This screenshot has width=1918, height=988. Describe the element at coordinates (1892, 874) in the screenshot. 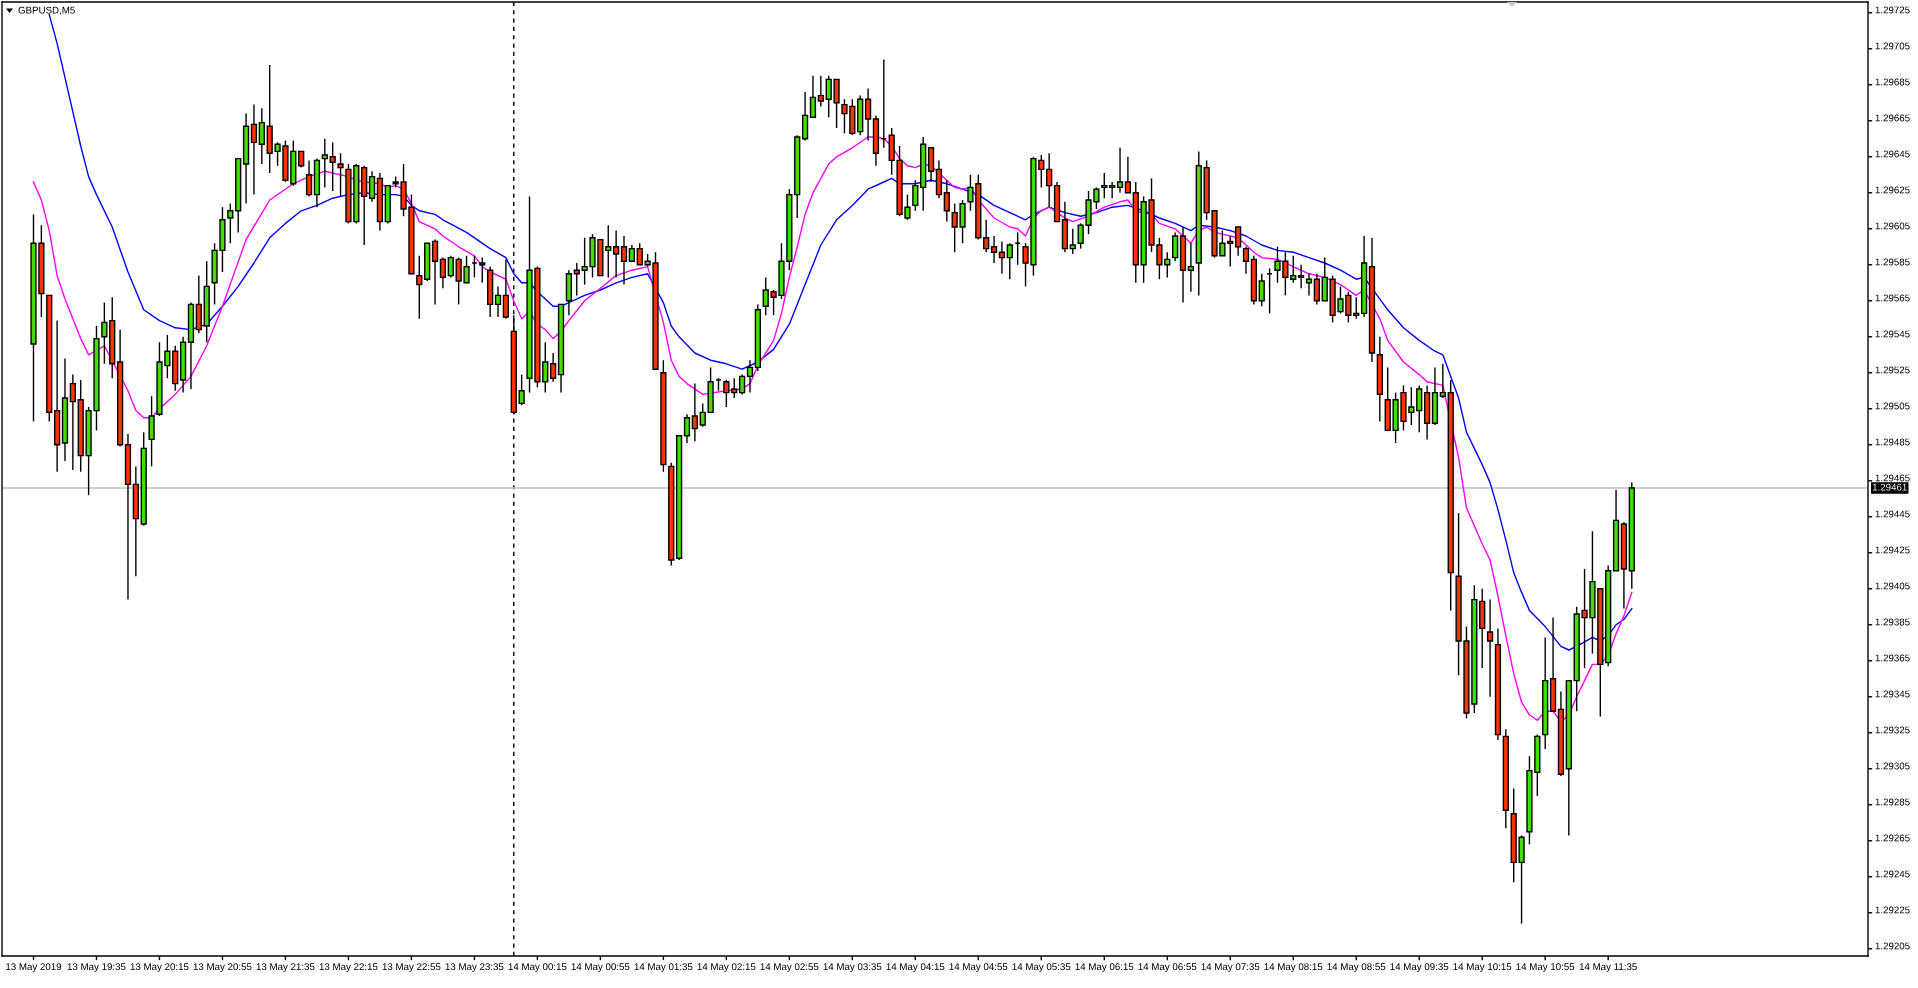

I see `y-tick-label: 1.29245` at that location.